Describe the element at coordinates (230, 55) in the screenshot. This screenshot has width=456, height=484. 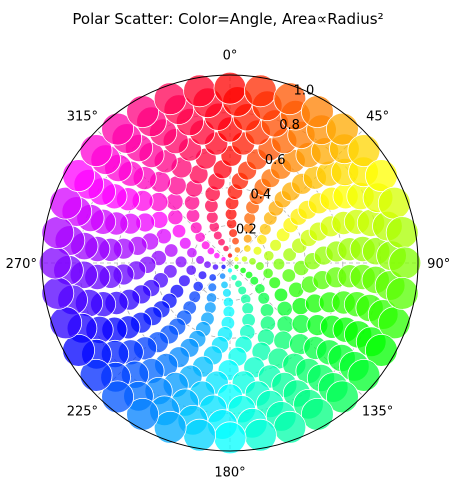
I see `theta-tick-label-0: 0°` at that location.